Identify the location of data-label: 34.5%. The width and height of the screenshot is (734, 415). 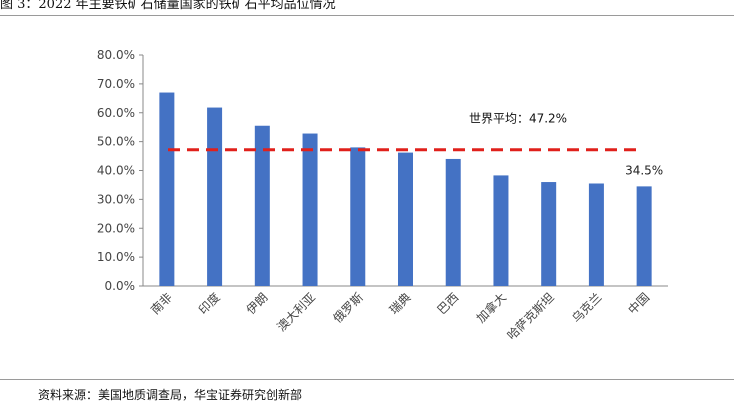
(644, 170).